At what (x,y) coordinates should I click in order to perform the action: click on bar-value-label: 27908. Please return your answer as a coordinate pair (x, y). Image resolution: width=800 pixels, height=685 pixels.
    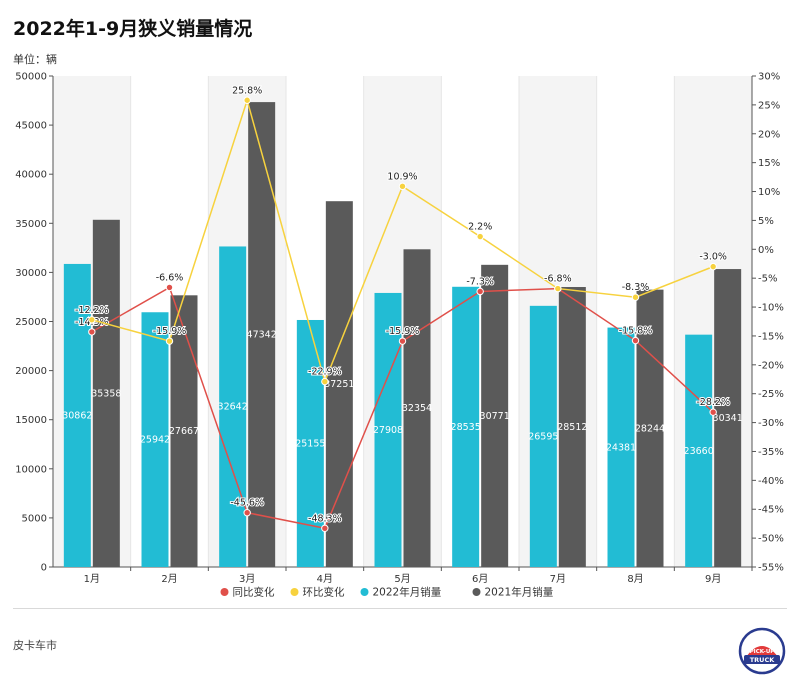
    Looking at the image, I should click on (388, 430).